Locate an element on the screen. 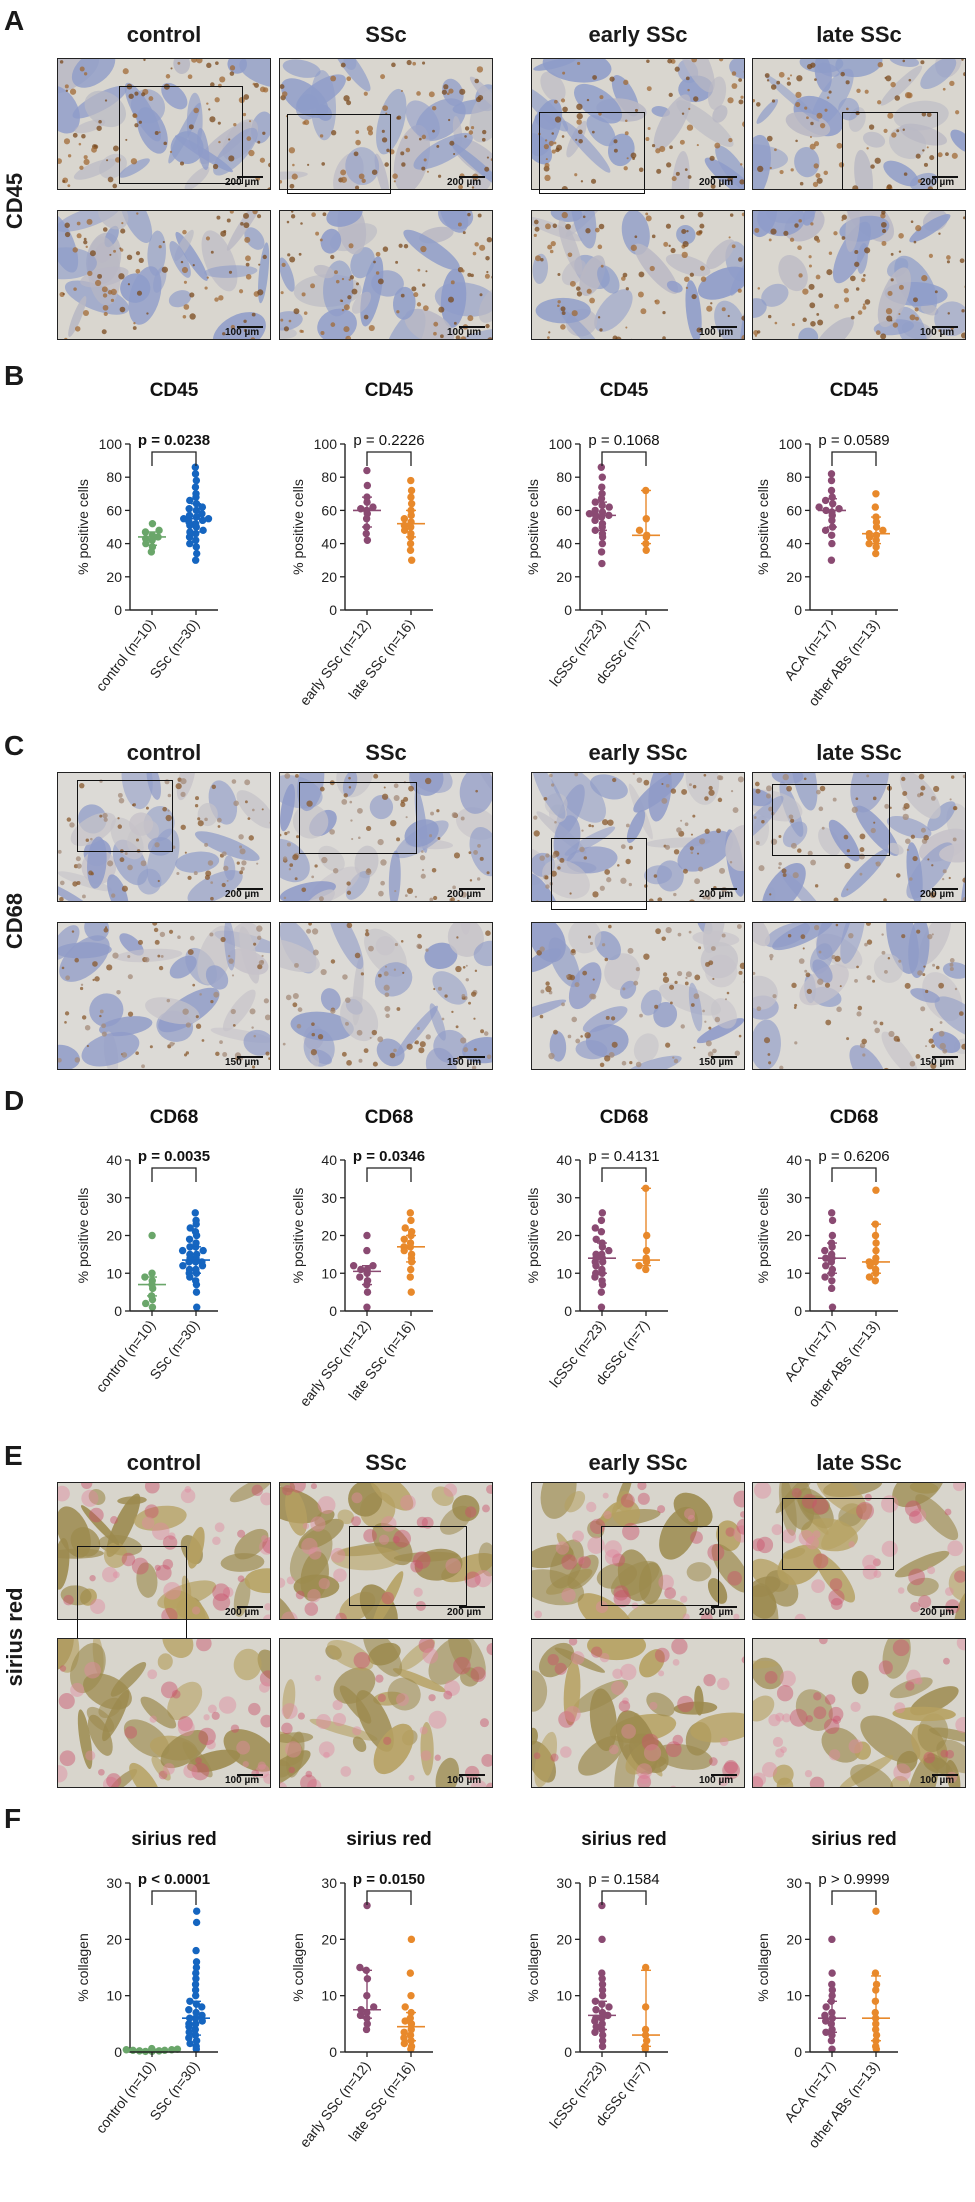 This screenshot has width=975, height=2202. panel-letter-B: B is located at coordinates (14, 375).